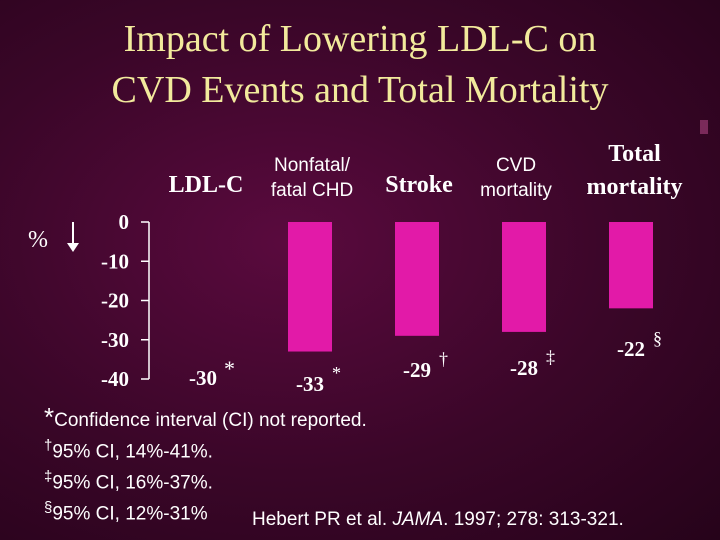 This screenshot has width=720, height=540. I want to click on footnote-1-mark: *, so click(49, 417).